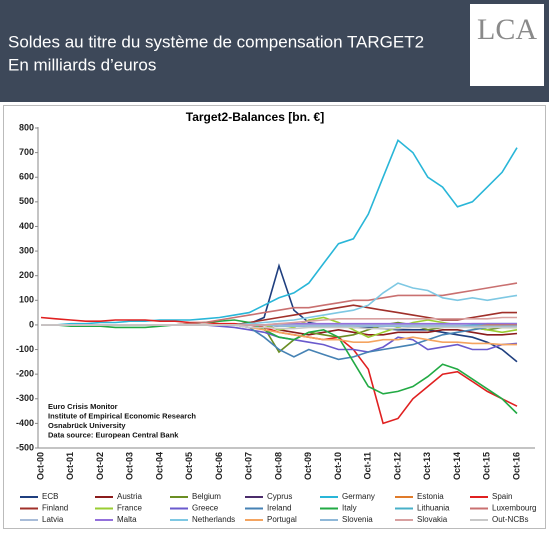 This screenshot has height=536, width=549. I want to click on legend-label: Italy, so click(349, 508).